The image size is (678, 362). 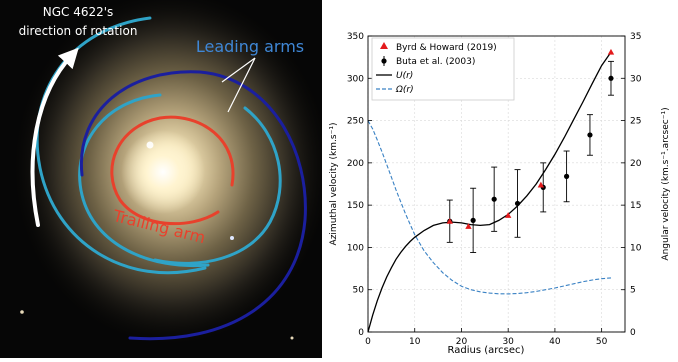 I want to click on legend-box, so click(x=443, y=69).